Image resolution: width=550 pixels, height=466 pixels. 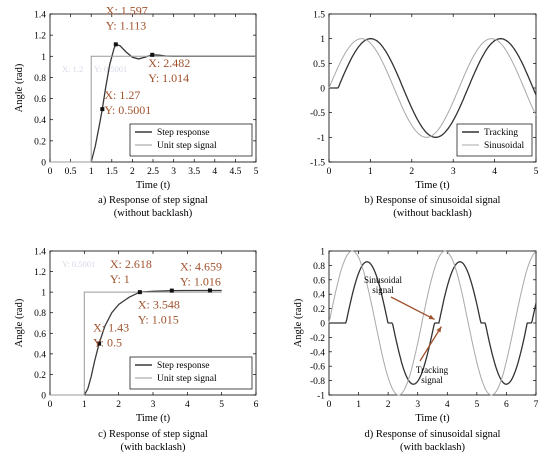 What do you see at coordinates (127, 10) in the screenshot?
I see `datatip-label: X: 1.597` at bounding box center [127, 10].